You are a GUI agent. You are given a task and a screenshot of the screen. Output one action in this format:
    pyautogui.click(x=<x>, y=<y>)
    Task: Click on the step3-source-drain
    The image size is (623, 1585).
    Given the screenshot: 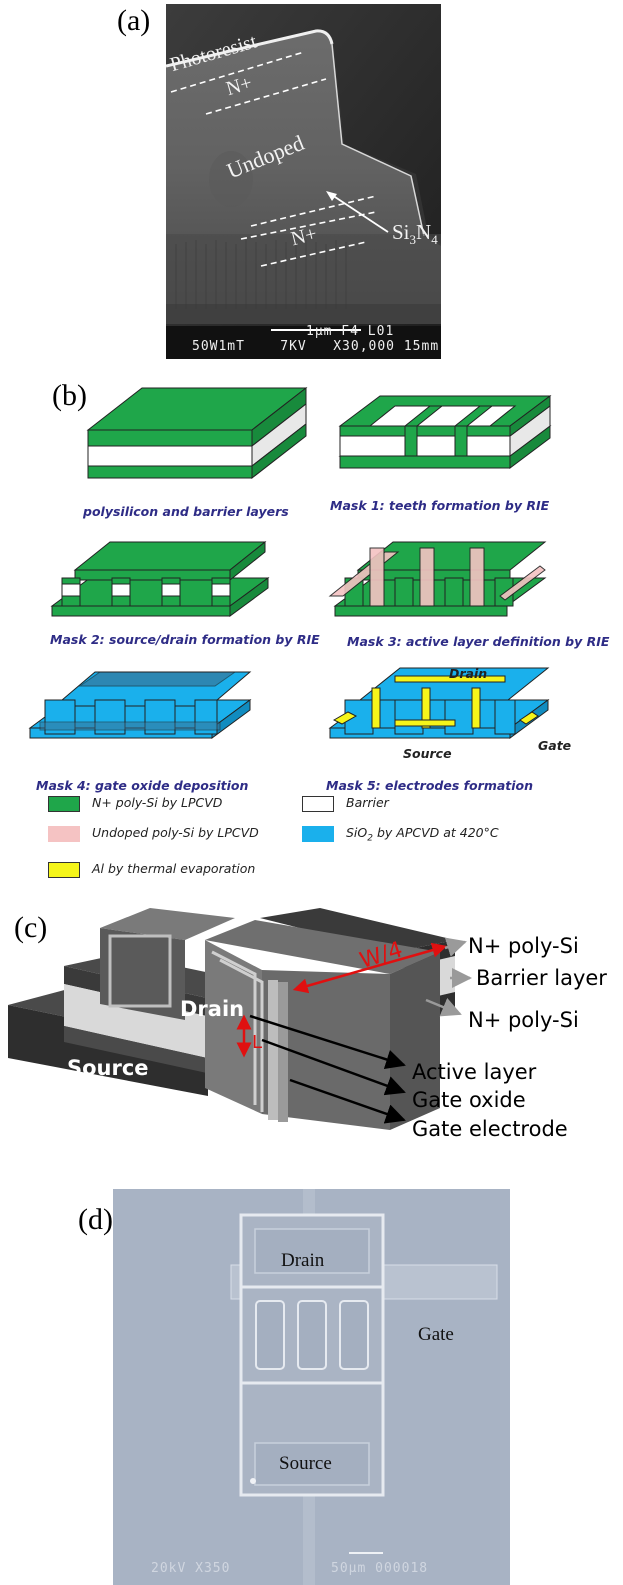 What is the action you would take?
    pyautogui.click(x=160, y=578)
    